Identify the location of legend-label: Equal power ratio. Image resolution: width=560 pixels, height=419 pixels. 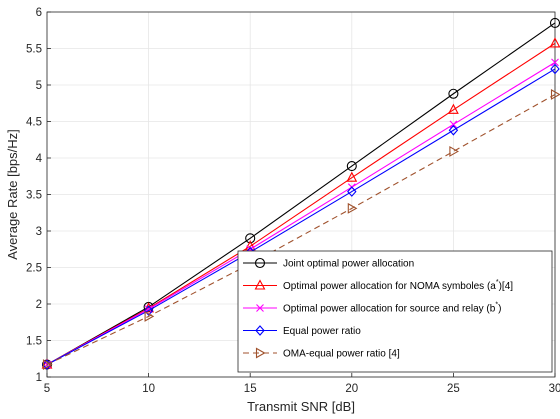
(322, 331).